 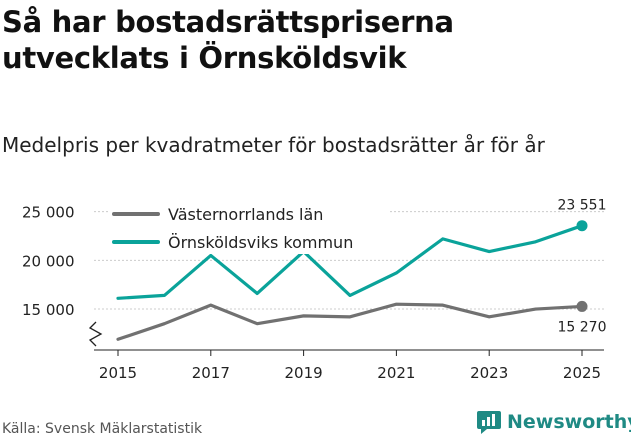 I want to click on series-line-municipality, so click(x=350, y=262).